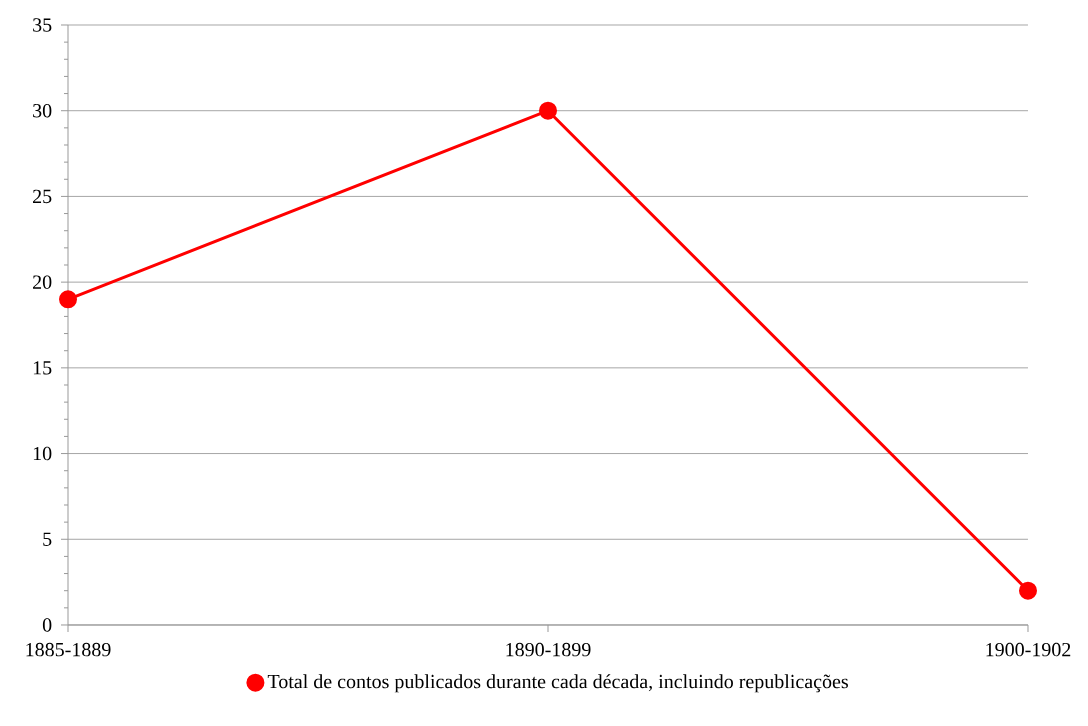 This screenshot has height=726, width=1088. I want to click on y-tick-label: 10, so click(42, 453).